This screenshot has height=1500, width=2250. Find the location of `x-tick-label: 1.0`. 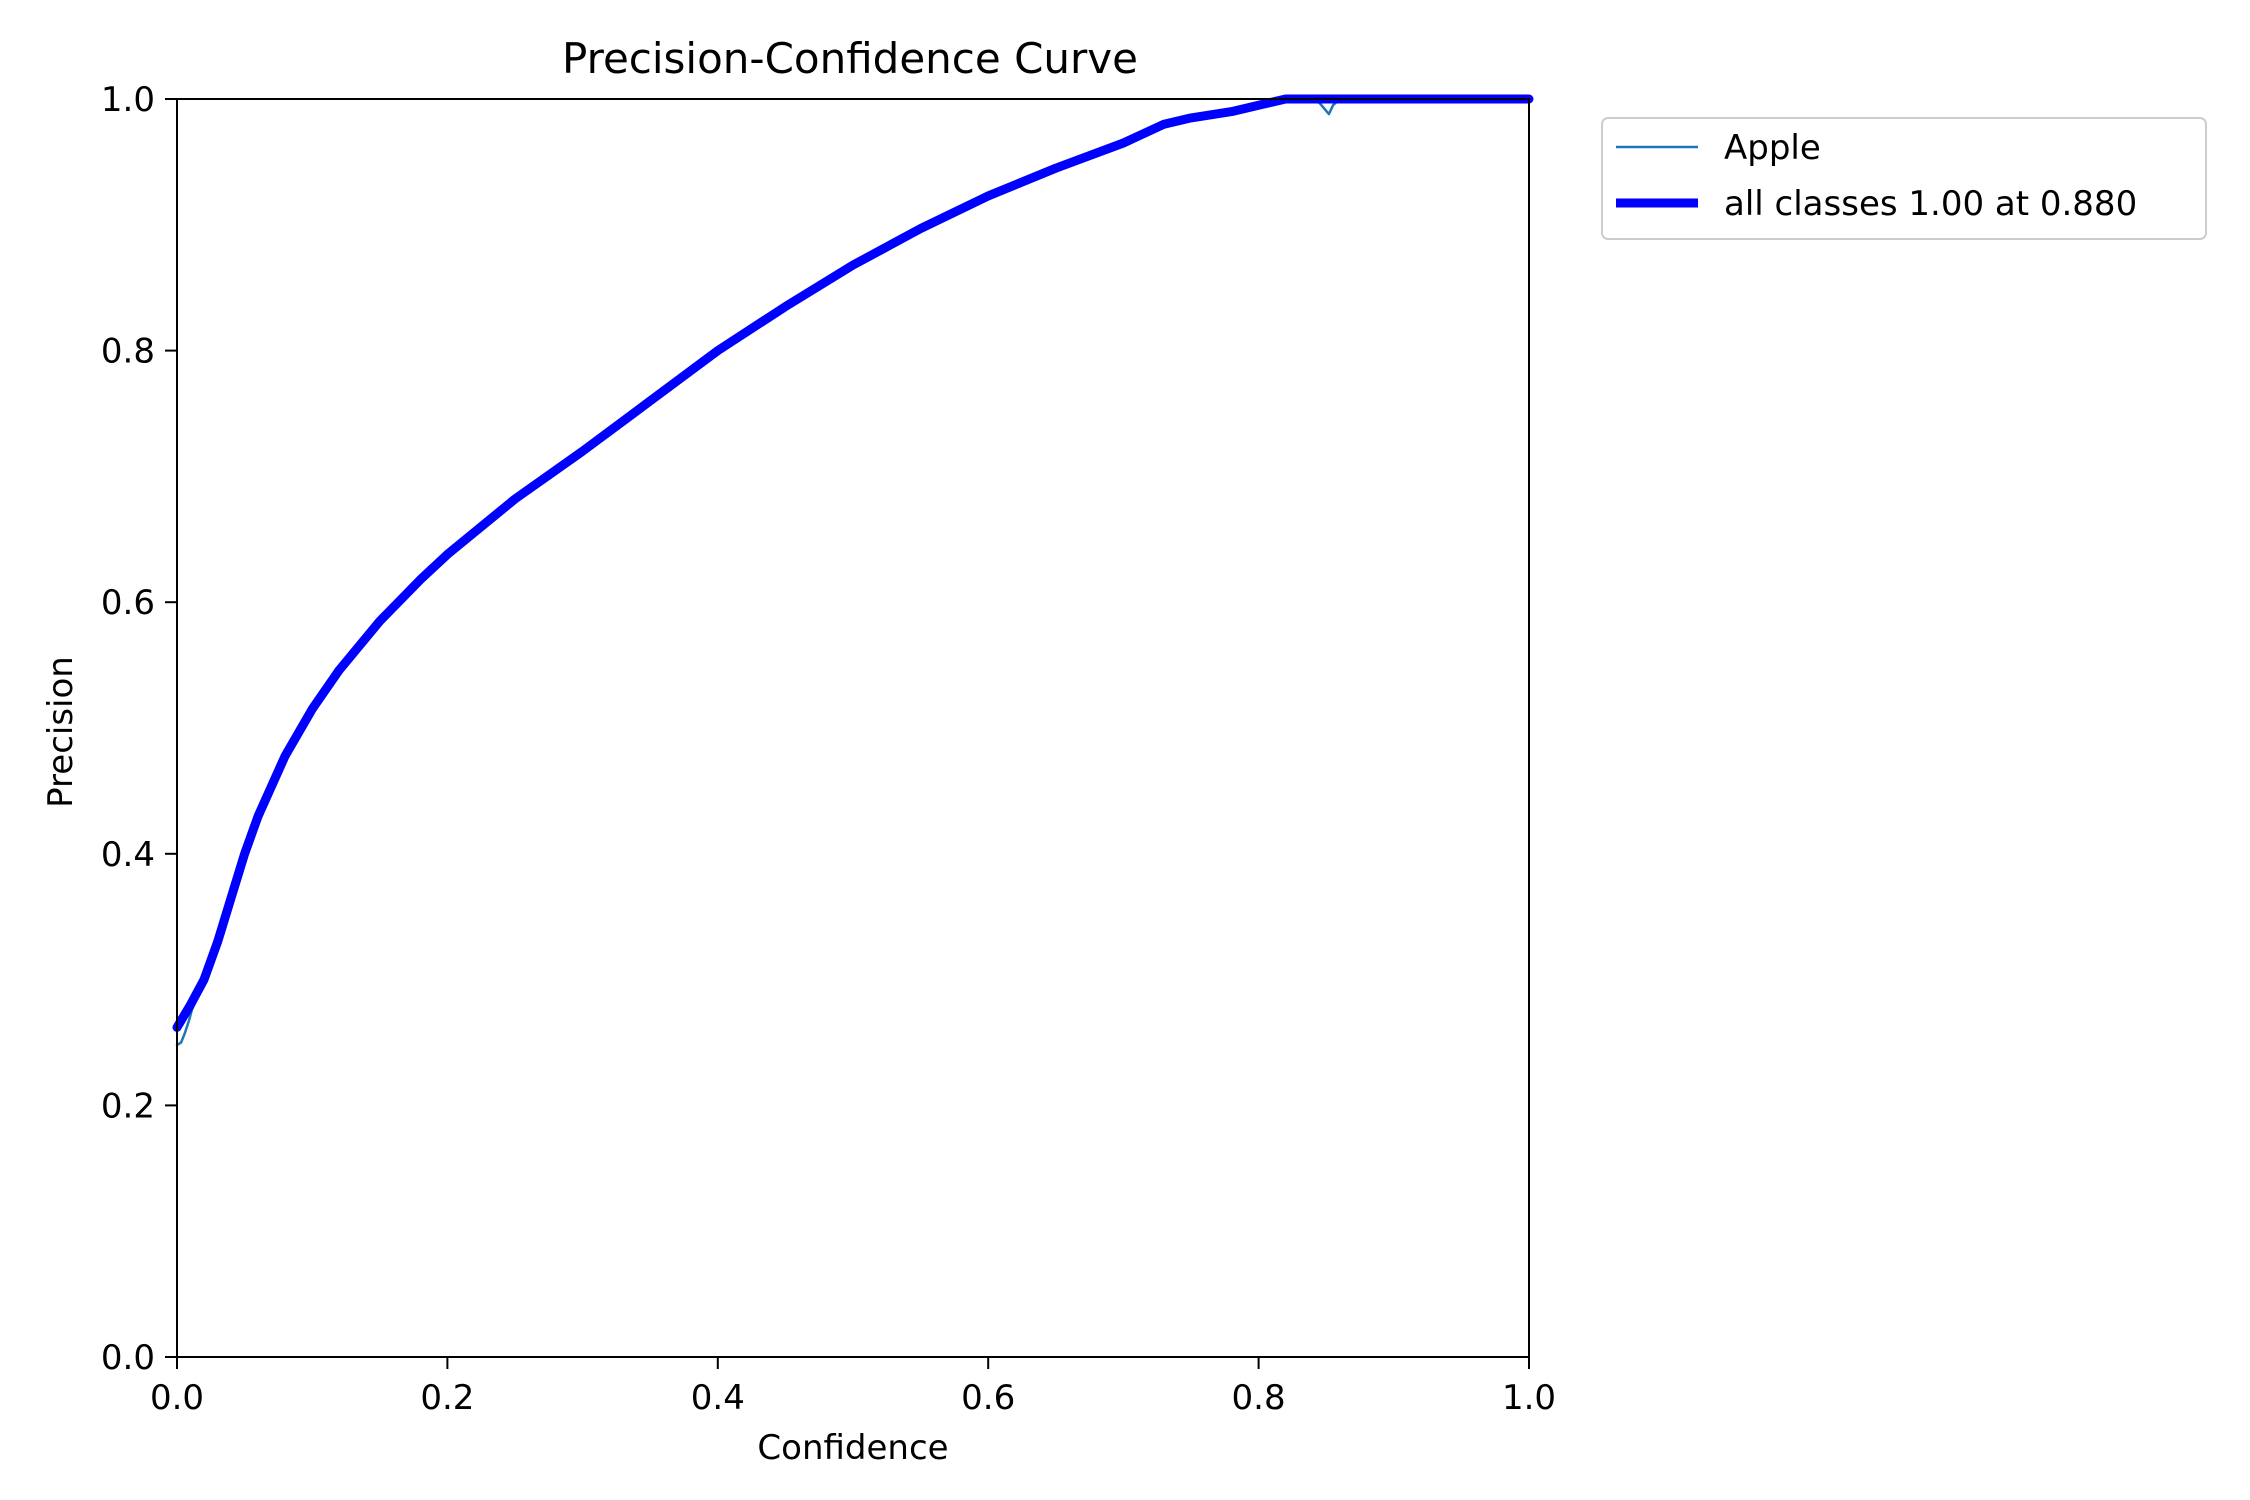

x-tick-label: 1.0 is located at coordinates (1529, 1398).